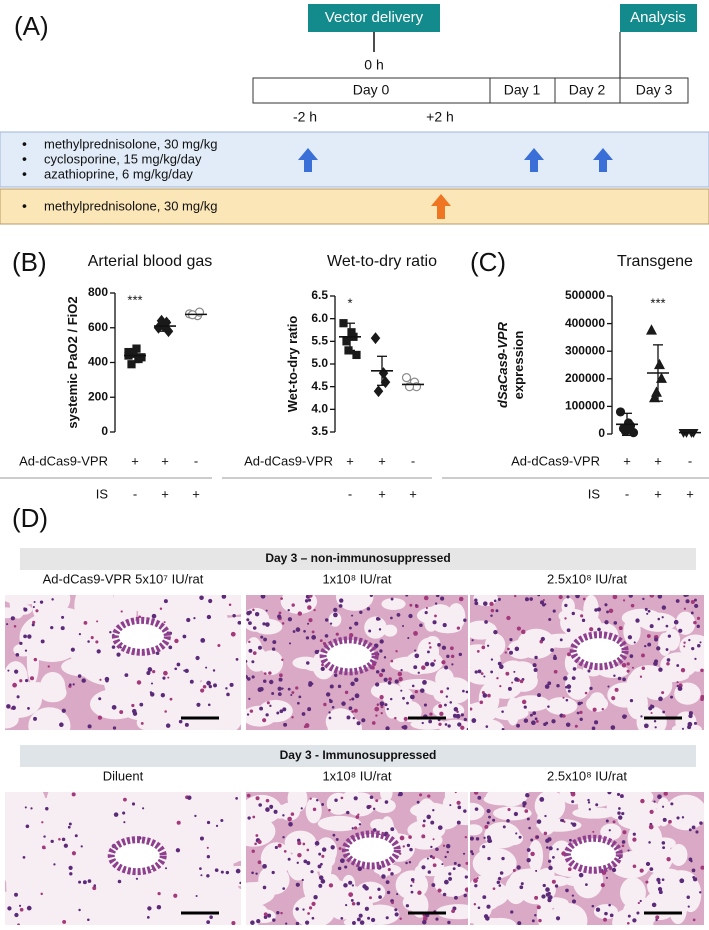 The image size is (709, 930). What do you see at coordinates (319, 431) in the screenshot?
I see `y-tick-label: 3.5` at bounding box center [319, 431].